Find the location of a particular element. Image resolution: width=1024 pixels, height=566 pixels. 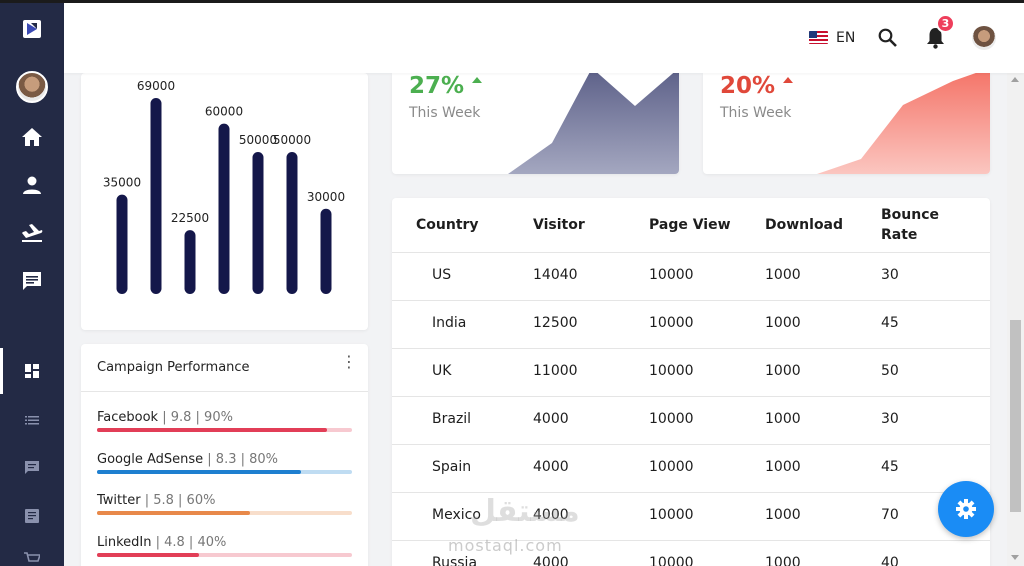

list-icon is located at coordinates (32, 420).